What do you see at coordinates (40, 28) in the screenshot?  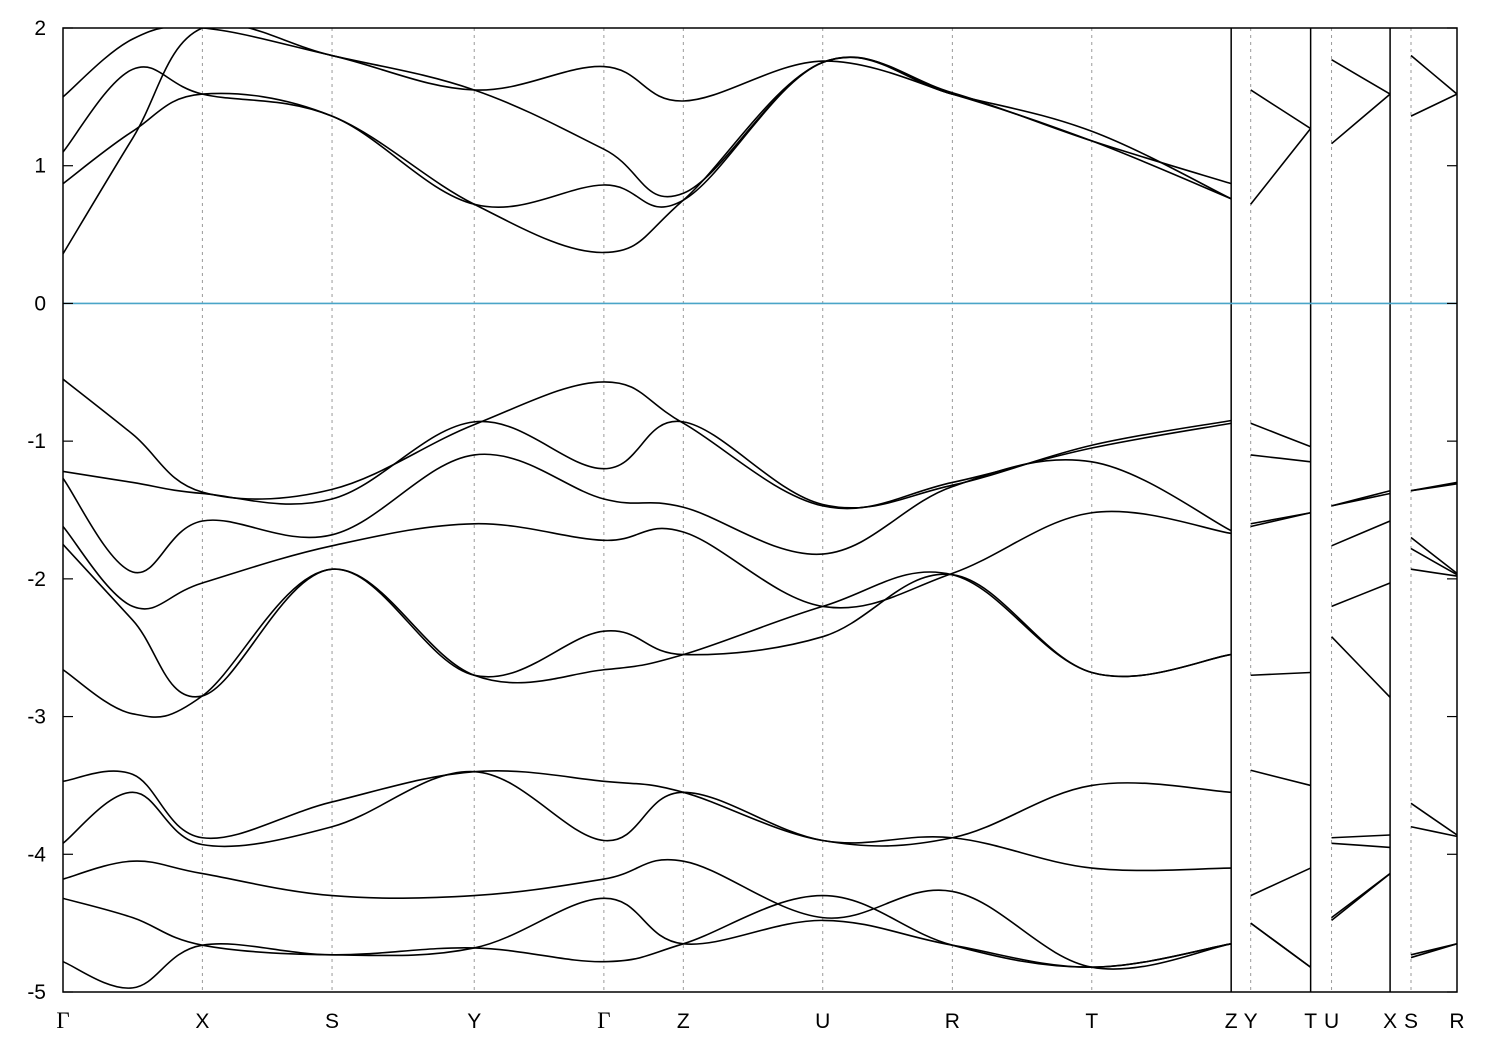 I see `y-tick-label: 2` at bounding box center [40, 28].